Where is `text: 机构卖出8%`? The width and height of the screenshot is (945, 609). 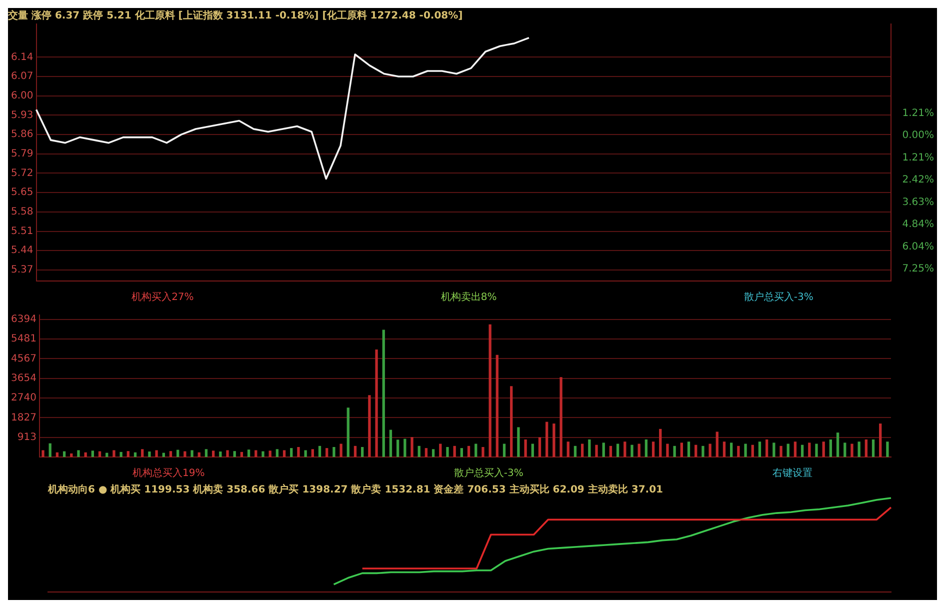
text: 机构卖出8% is located at coordinates (468, 297).